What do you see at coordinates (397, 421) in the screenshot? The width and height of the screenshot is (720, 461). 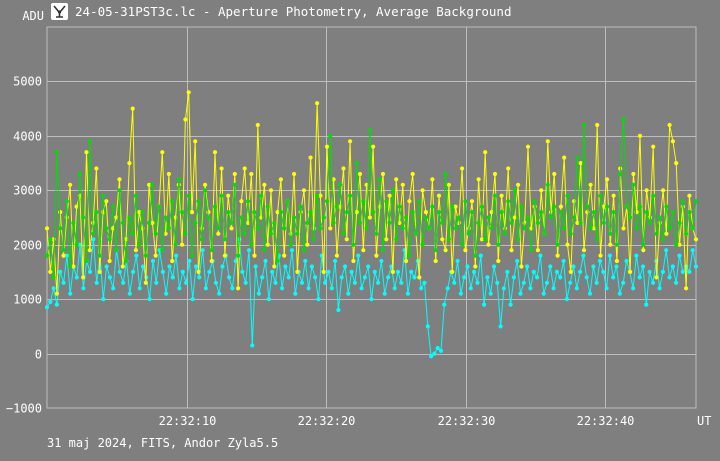 I see `x-tick-labels: 22:32:10 22:32:20 22:32:30 22:32:40` at bounding box center [397, 421].